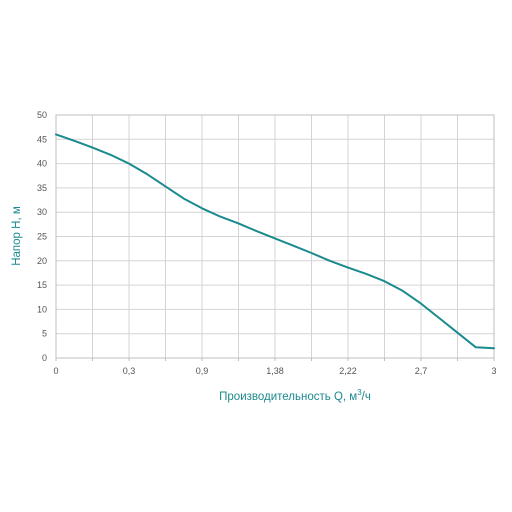  I want to click on x-tick-label: 2,7, so click(421, 371).